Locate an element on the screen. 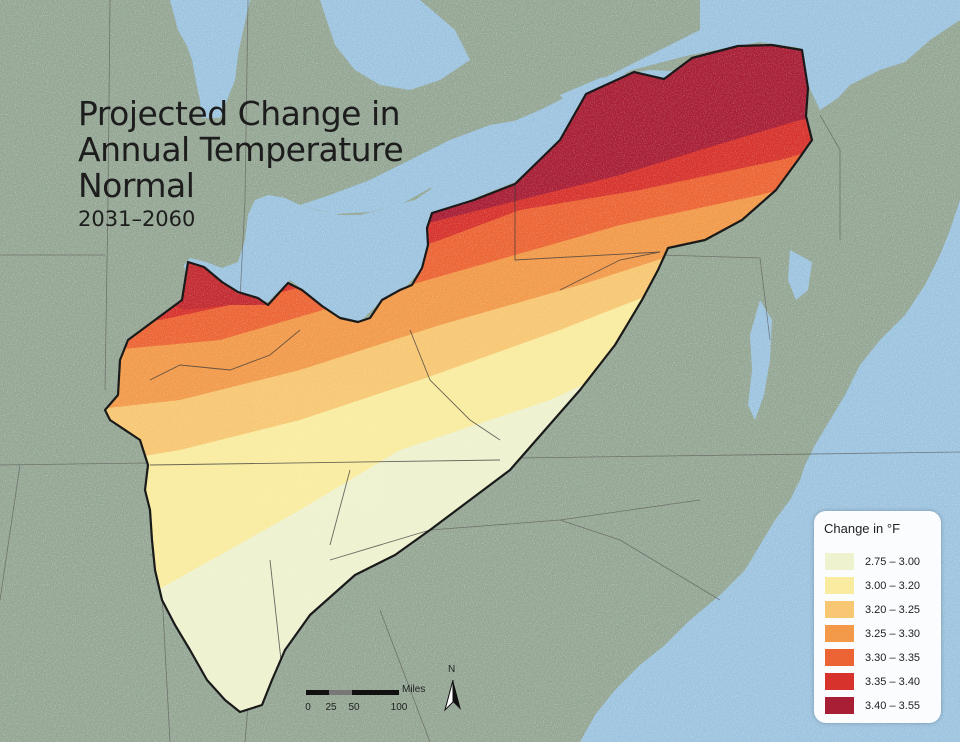  legend-label: 3.00 – 3.20 is located at coordinates (893, 585).